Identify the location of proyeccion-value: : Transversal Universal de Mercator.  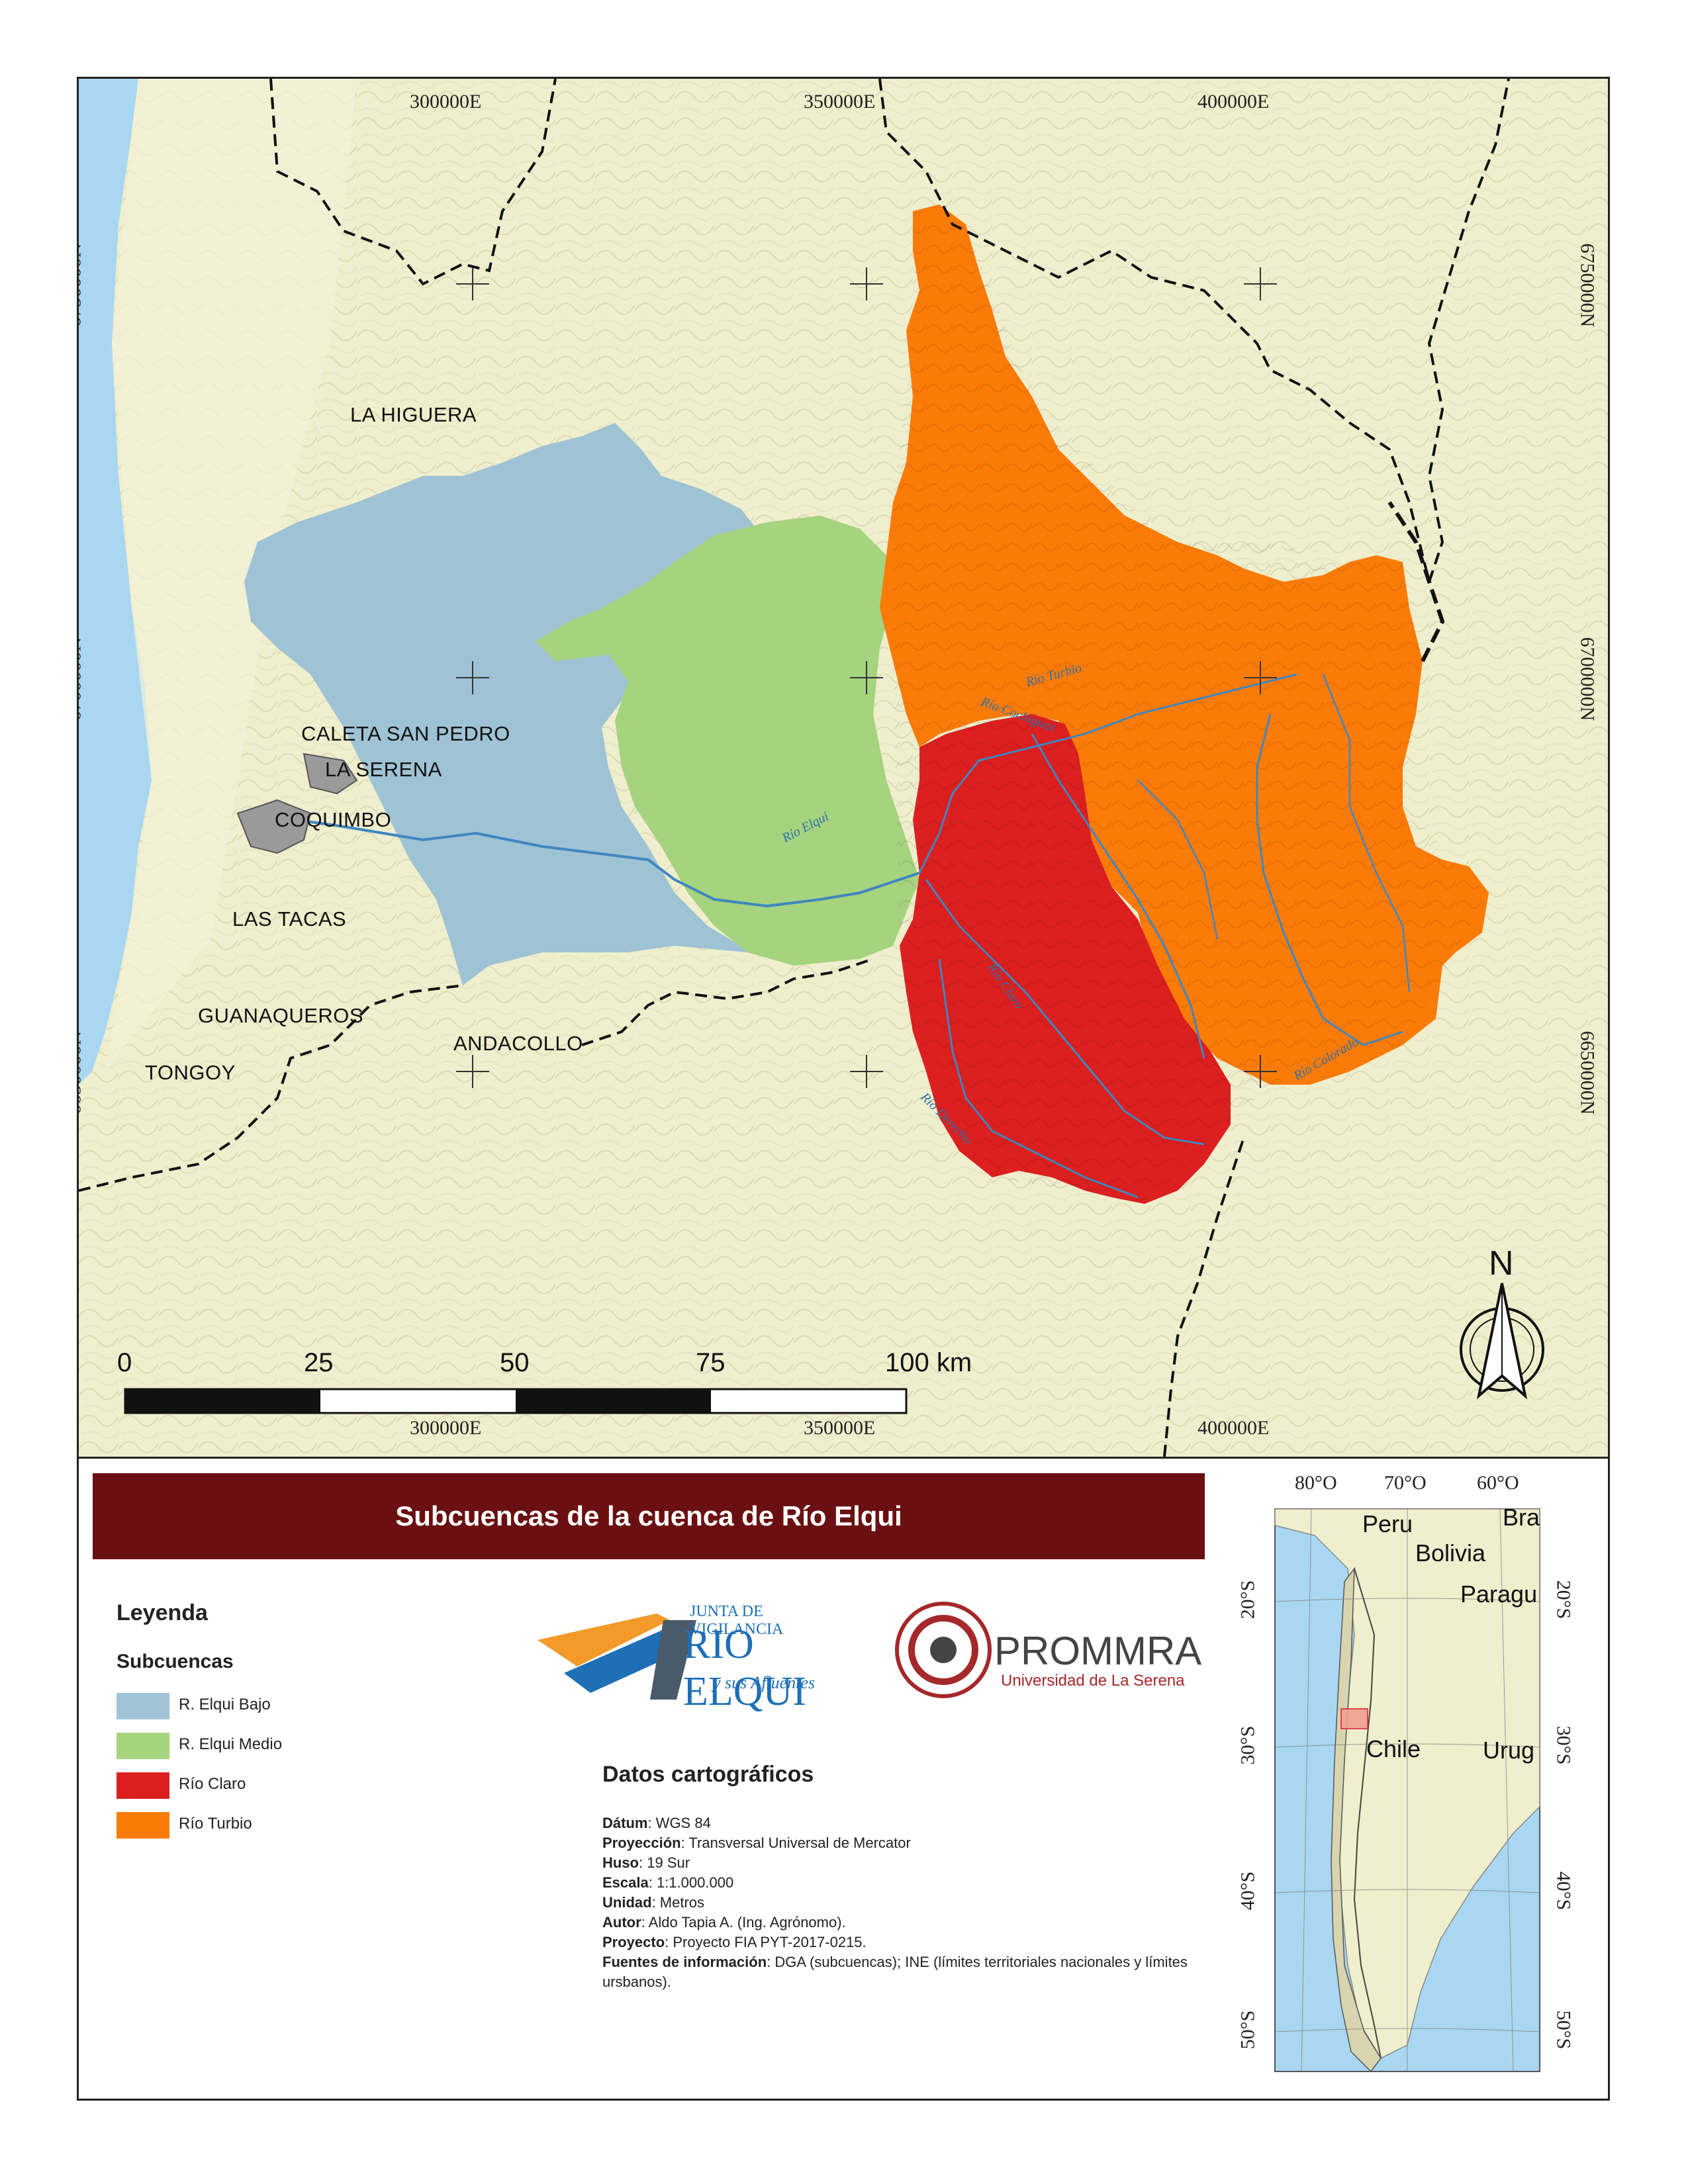
(795, 1843).